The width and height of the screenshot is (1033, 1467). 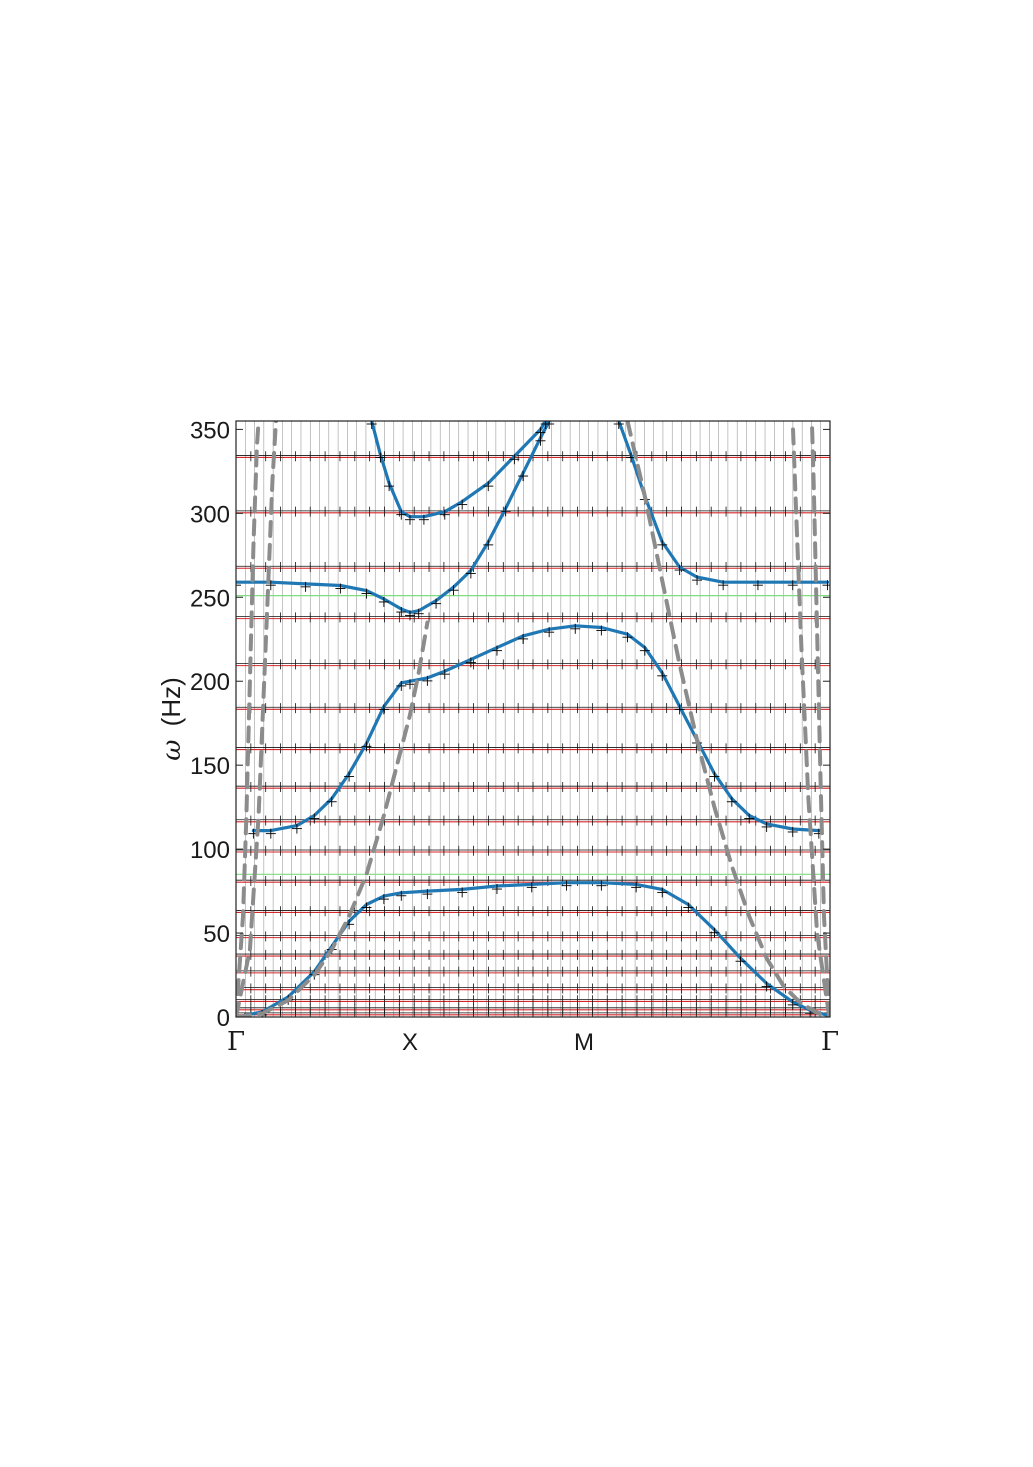 I want to click on y-axis-label-unit: (Hz), so click(x=171, y=701).